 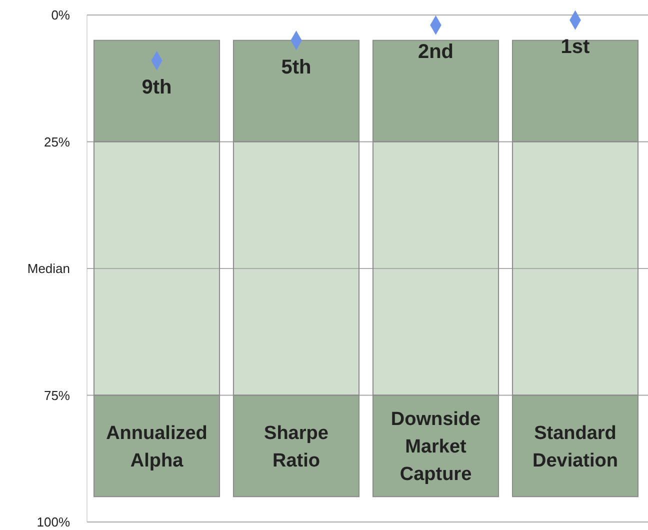 What do you see at coordinates (53, 522) in the screenshot?
I see `y-tick-label: 100%` at bounding box center [53, 522].